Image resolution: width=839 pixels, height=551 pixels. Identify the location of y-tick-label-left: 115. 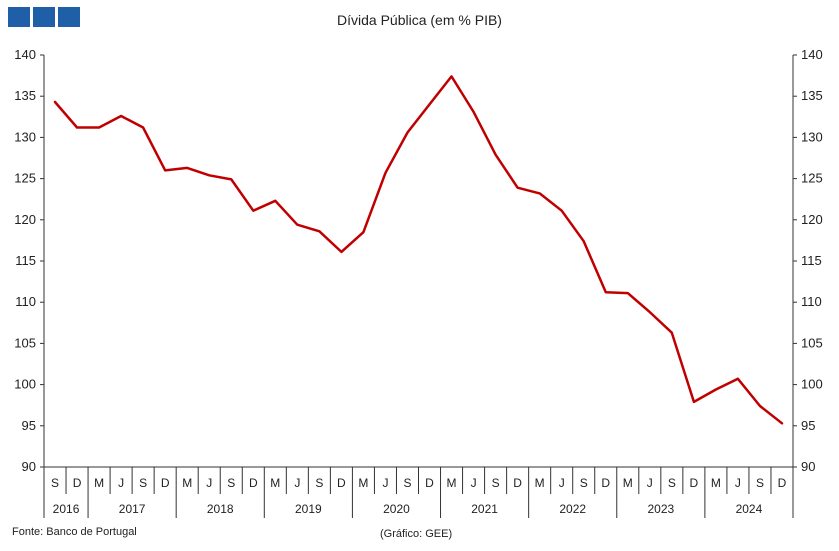
(25, 260).